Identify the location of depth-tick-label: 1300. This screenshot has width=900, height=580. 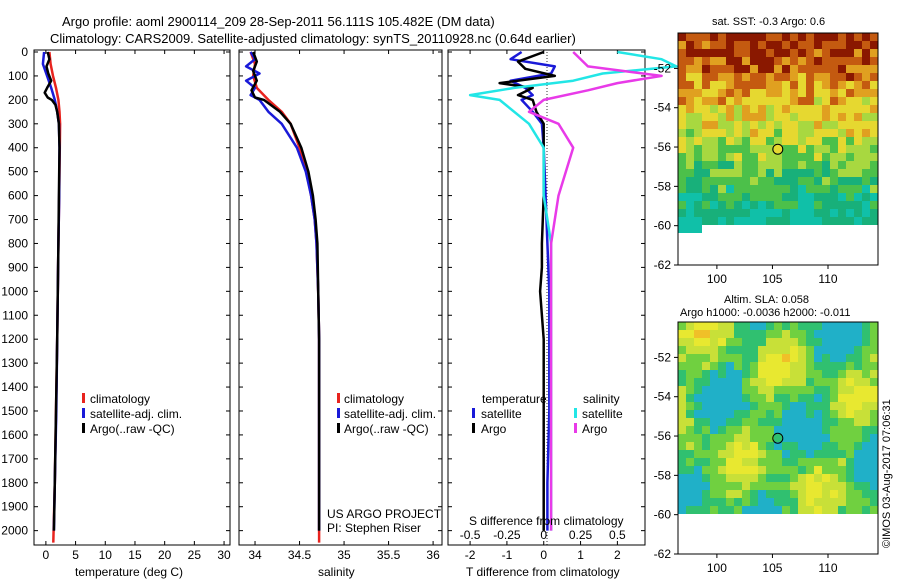
(14, 363).